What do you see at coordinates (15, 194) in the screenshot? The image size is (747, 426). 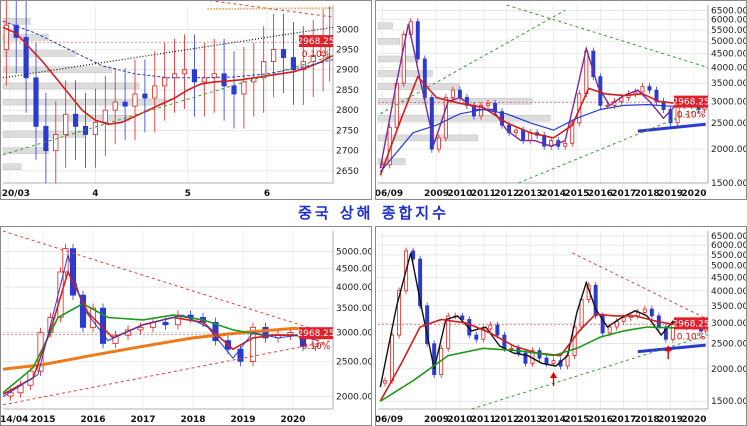 I see `x-tick-label: 2020/03` at bounding box center [15, 194].